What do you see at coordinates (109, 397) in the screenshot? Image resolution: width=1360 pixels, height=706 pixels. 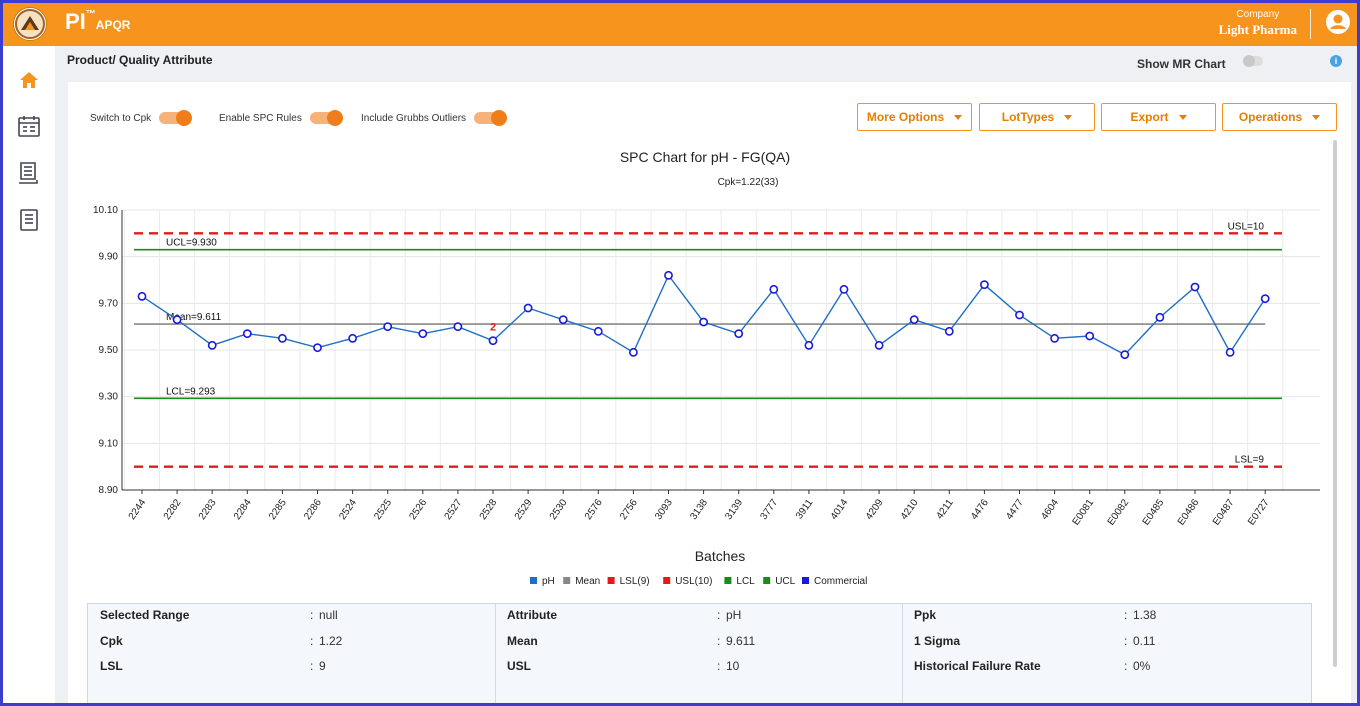 I see `y-tick-label: 9.30` at bounding box center [109, 397].